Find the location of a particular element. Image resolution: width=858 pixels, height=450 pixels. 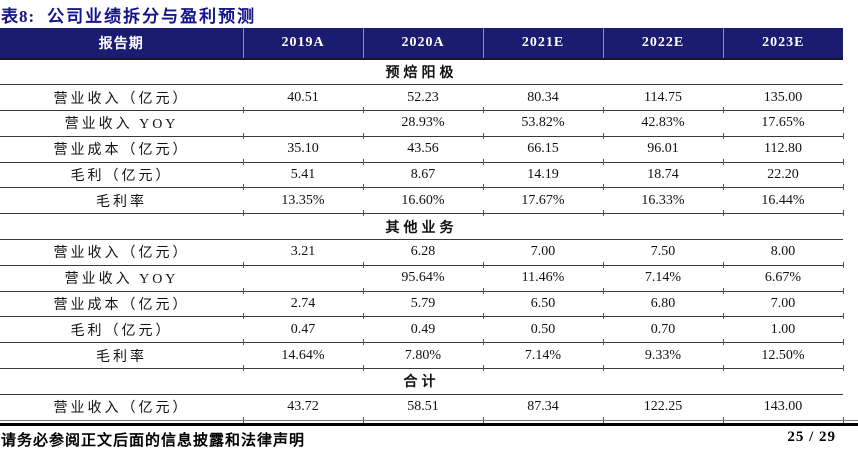

value-cell: 80.34 is located at coordinates (542, 98).